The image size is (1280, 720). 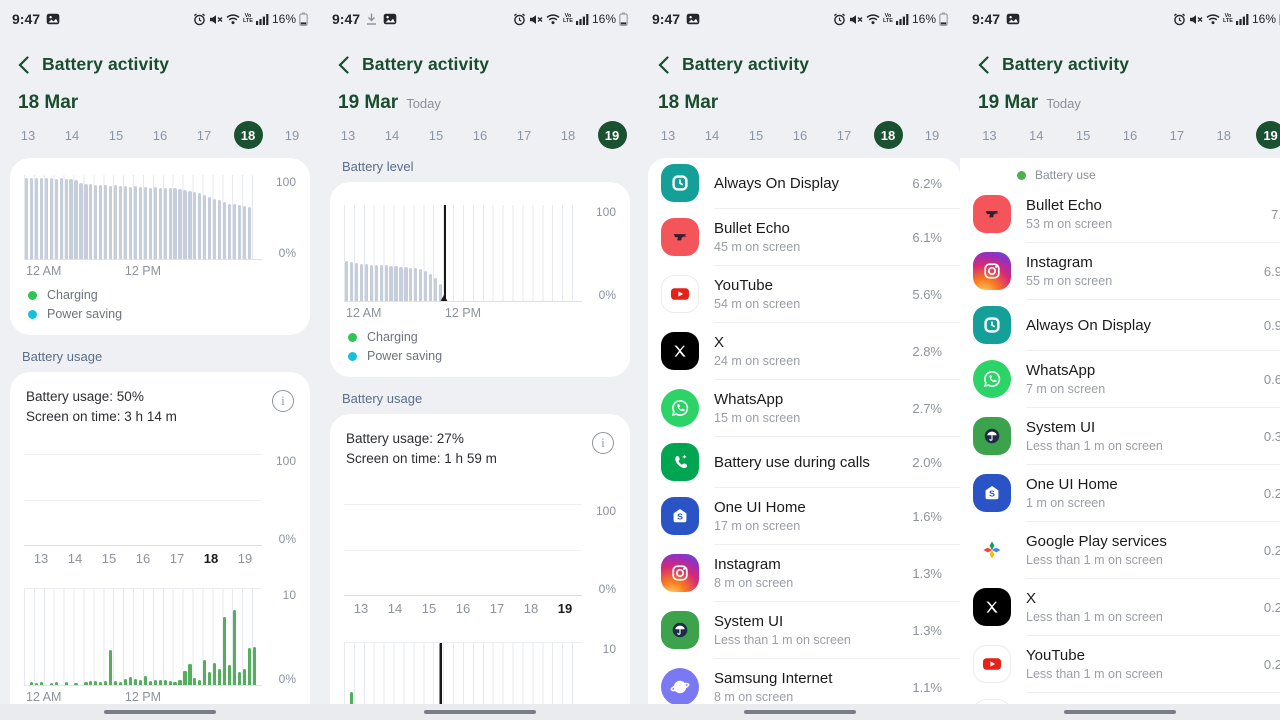 What do you see at coordinates (1063, 103) in the screenshot?
I see `today-badge: Today` at bounding box center [1063, 103].